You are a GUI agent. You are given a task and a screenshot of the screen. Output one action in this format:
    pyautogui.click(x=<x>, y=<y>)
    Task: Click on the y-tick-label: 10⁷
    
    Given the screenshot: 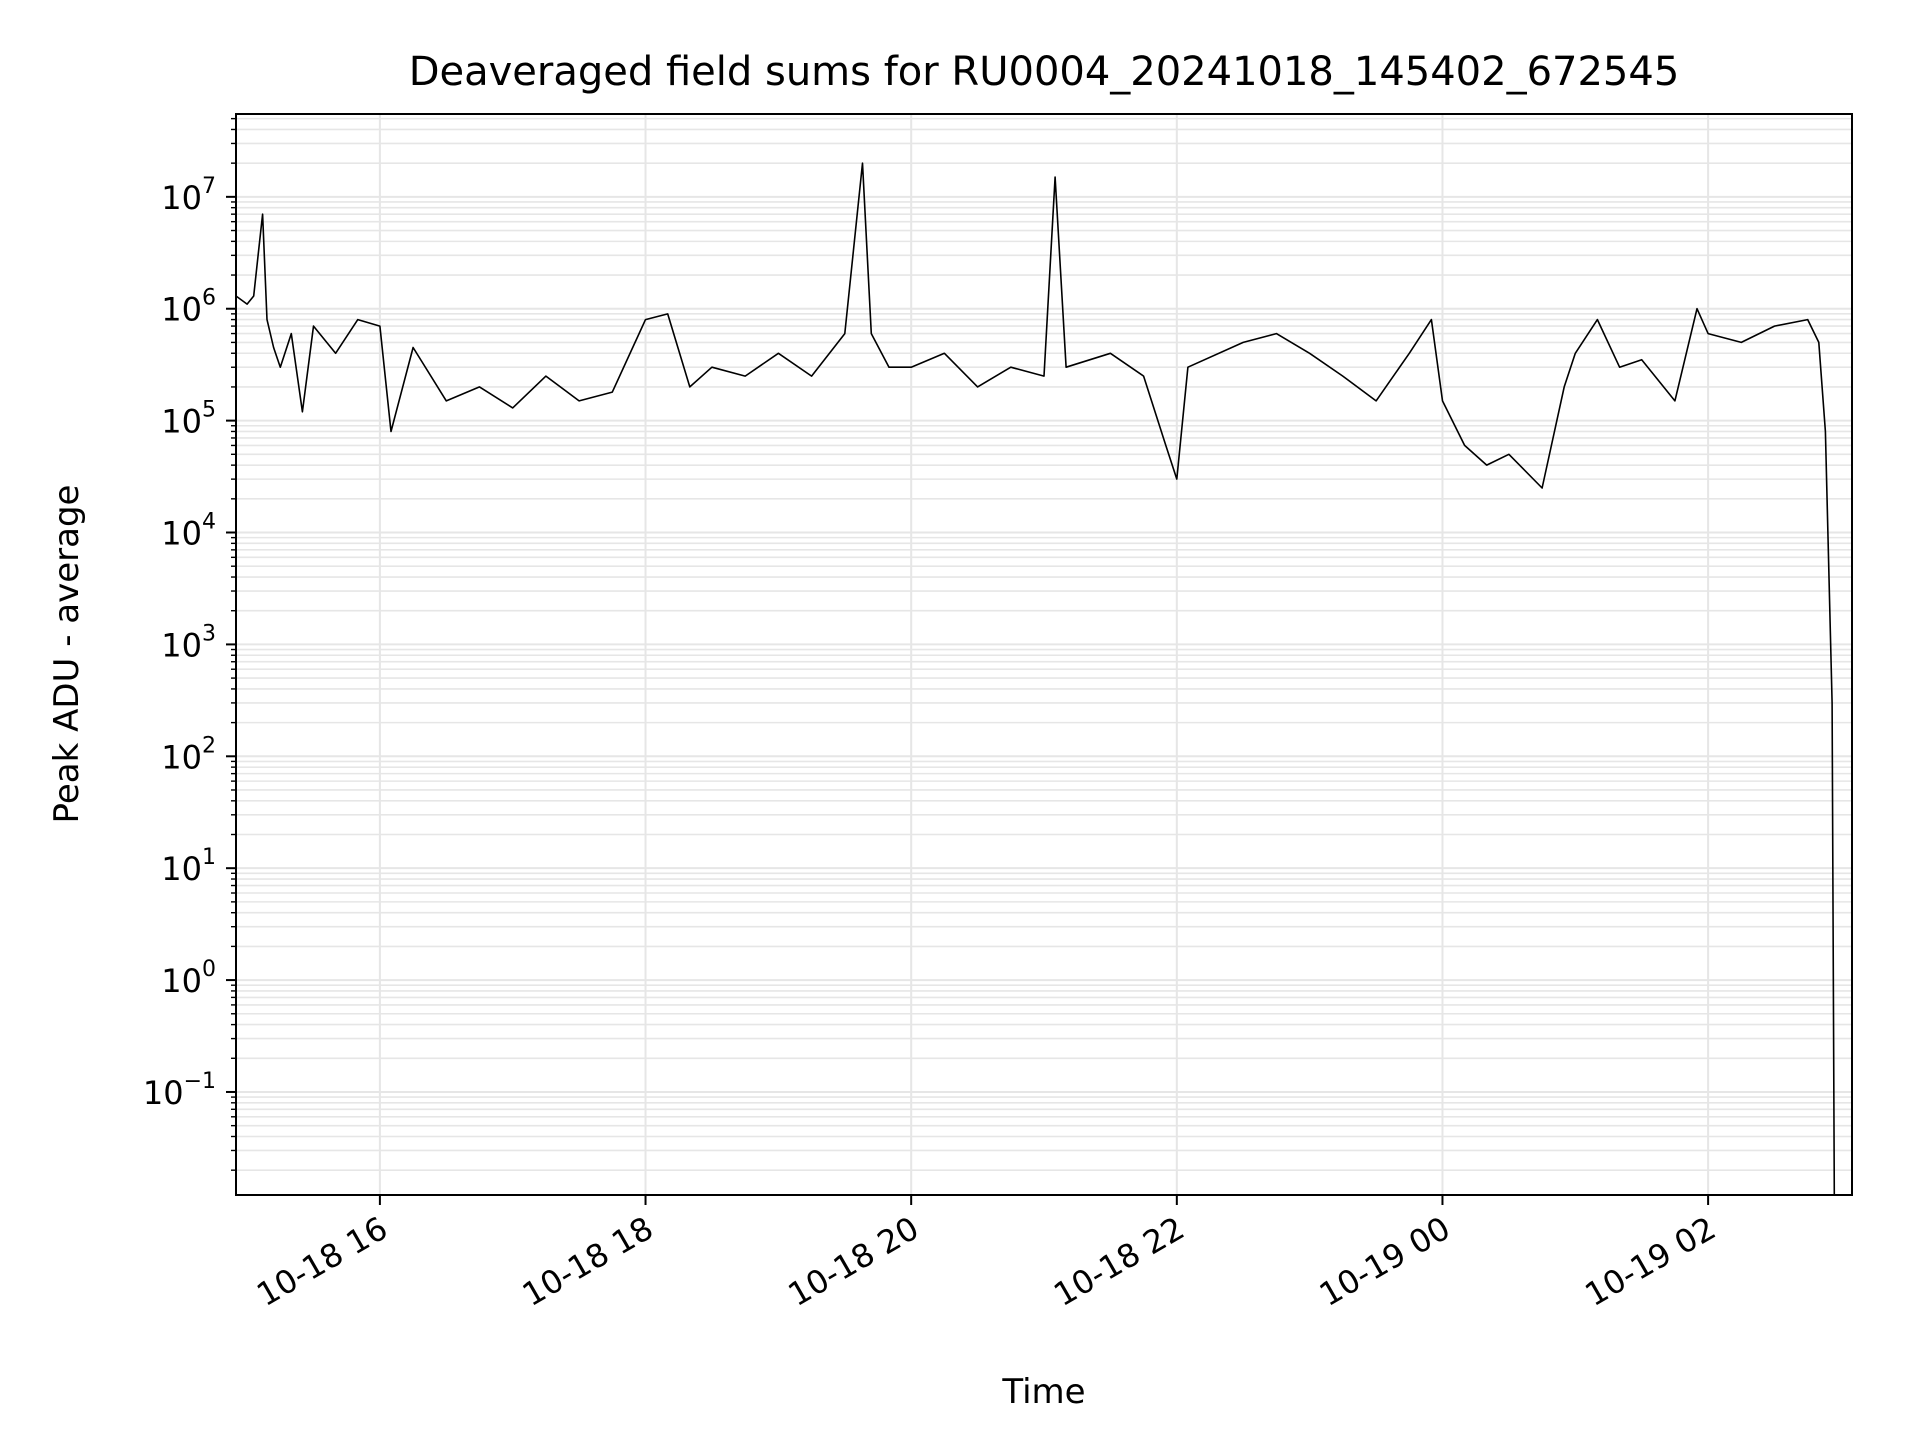 What is the action you would take?
    pyautogui.click(x=188, y=195)
    